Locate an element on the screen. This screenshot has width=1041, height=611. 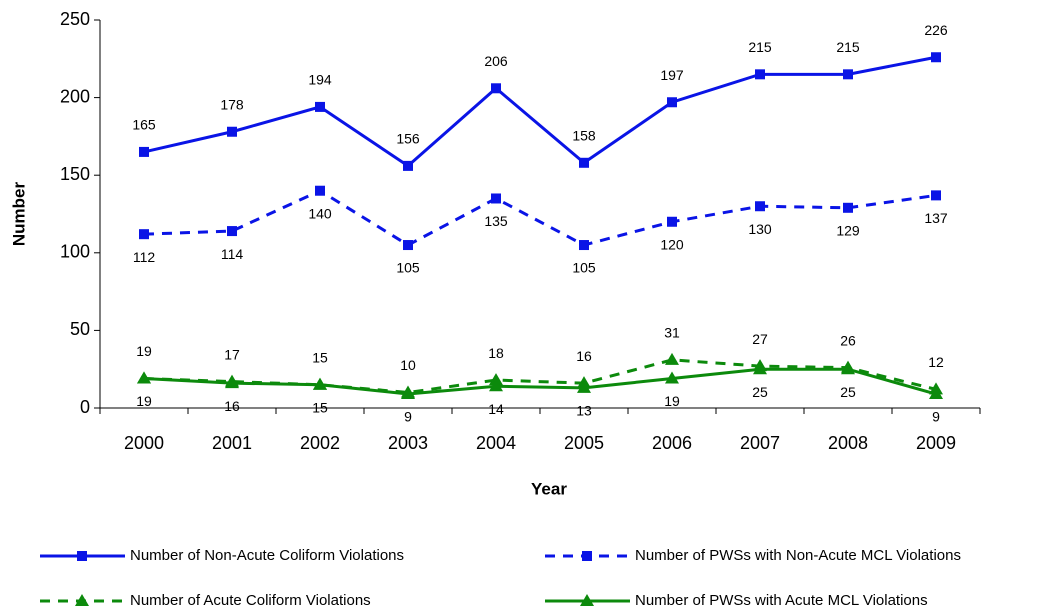
data-label: 27 is located at coordinates (760, 339).